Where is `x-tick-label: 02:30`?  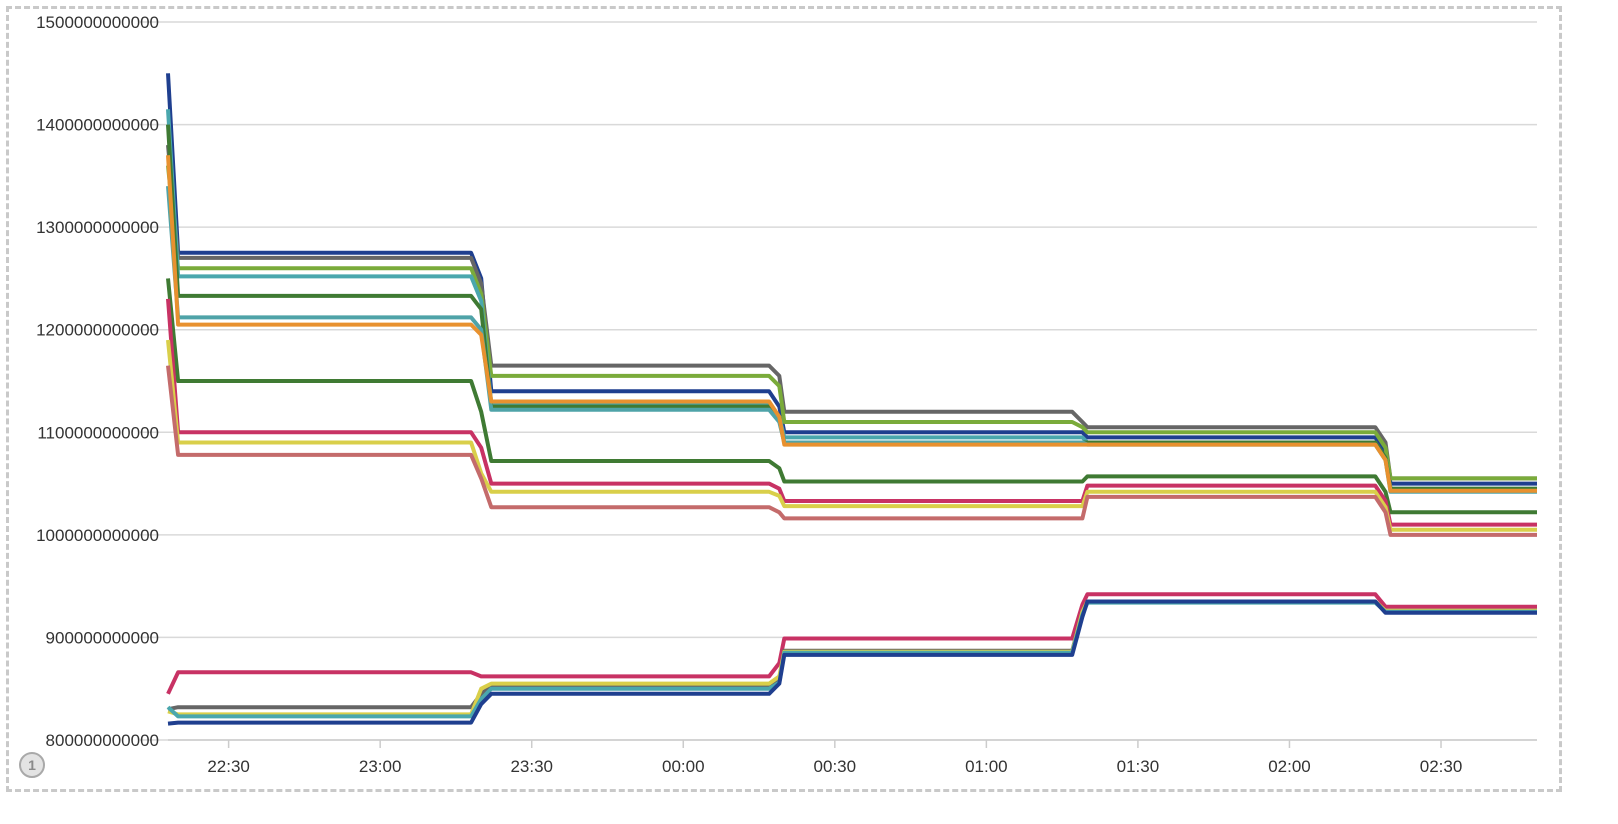 x-tick-label: 02:30 is located at coordinates (1441, 766).